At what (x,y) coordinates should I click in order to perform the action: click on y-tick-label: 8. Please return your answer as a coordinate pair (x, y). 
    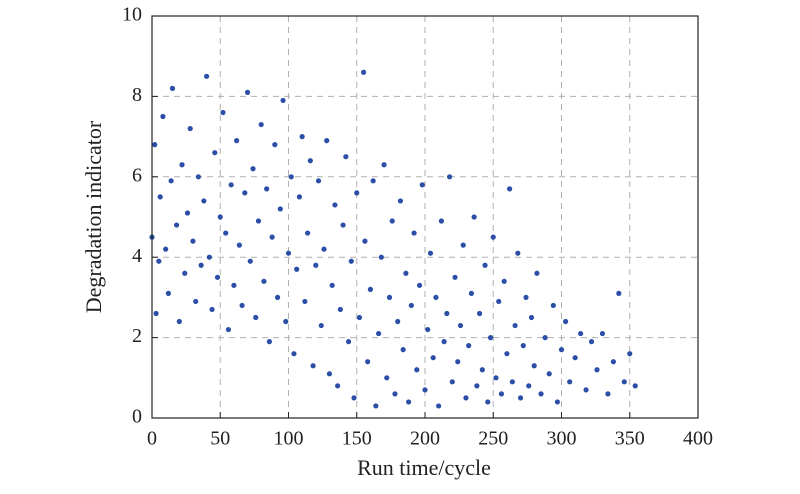
    Looking at the image, I should click on (137, 95).